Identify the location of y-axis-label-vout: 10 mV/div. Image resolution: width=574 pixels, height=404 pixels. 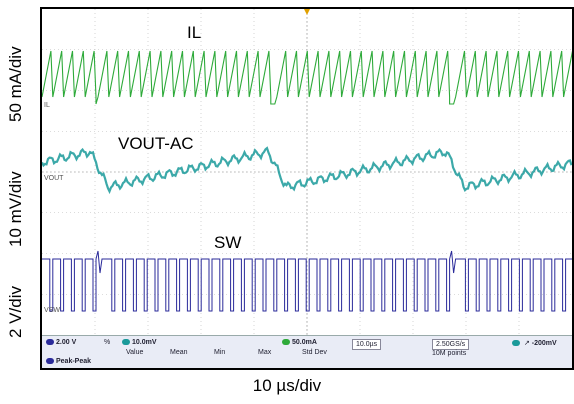
(15, 209).